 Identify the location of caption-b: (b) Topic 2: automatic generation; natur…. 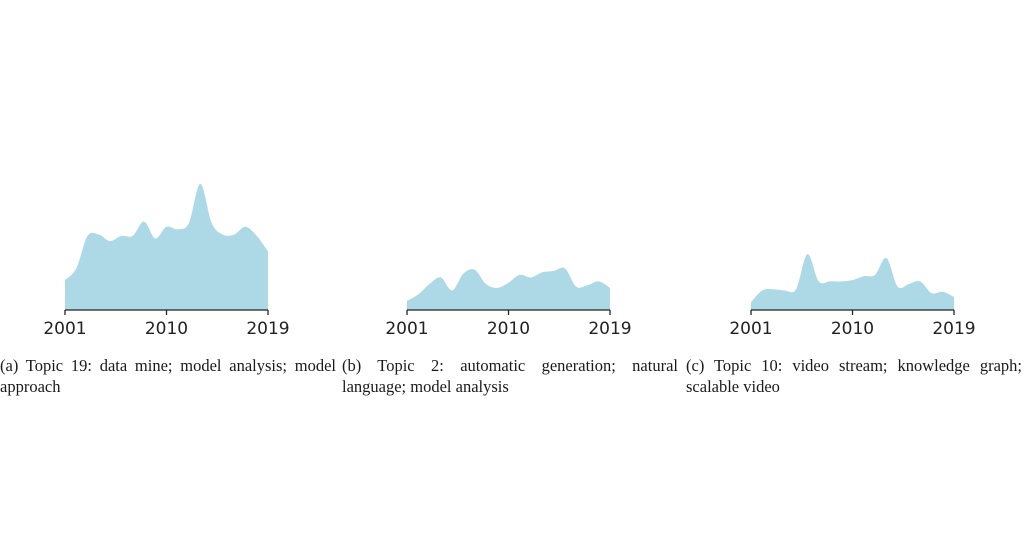
(510, 376).